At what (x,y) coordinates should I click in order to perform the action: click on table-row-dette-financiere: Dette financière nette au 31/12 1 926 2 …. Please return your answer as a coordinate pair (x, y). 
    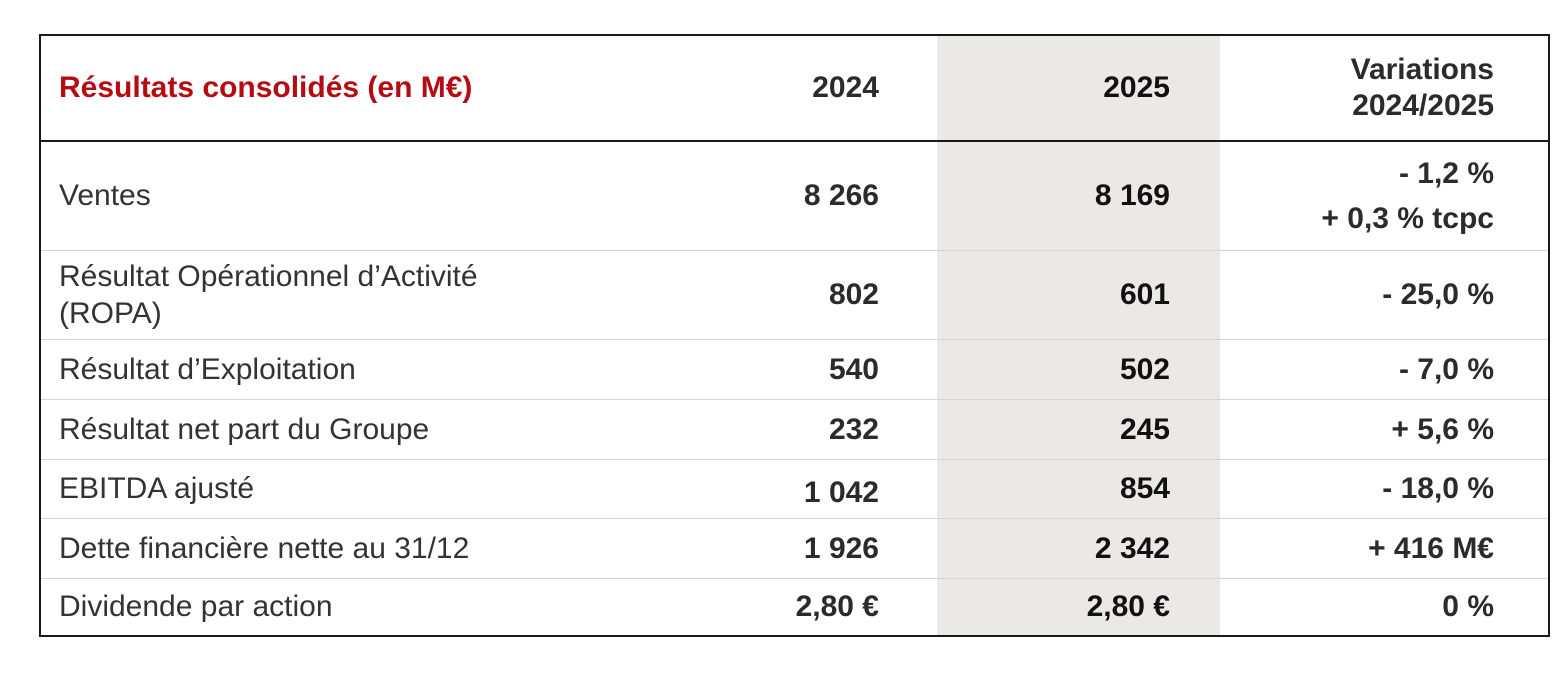
    Looking at the image, I should click on (794, 549).